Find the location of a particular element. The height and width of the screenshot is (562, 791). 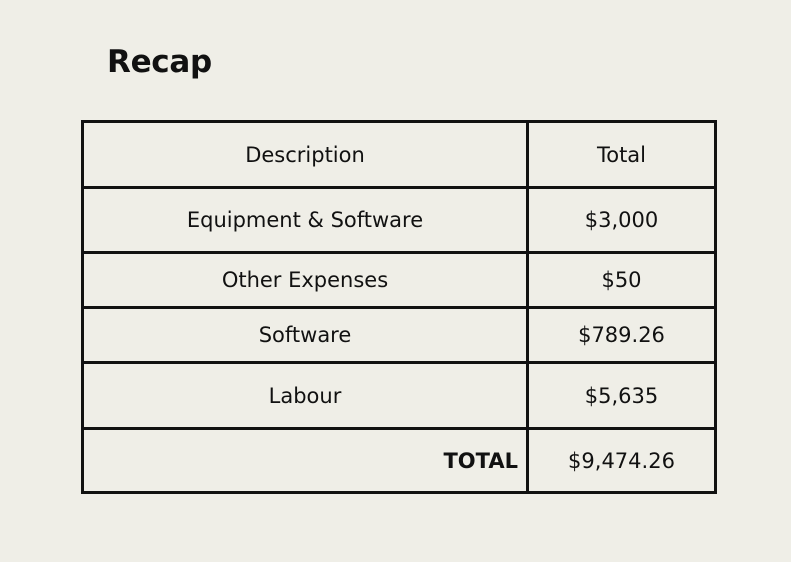

row-total: $5,635 is located at coordinates (621, 395).